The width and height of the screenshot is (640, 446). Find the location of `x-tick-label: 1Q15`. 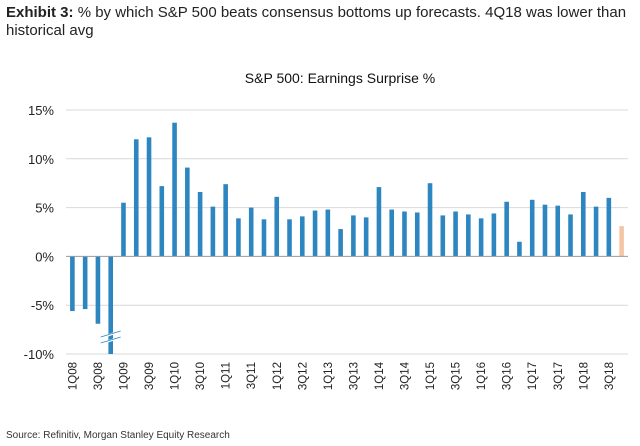

x-tick-label: 1Q15 is located at coordinates (431, 376).